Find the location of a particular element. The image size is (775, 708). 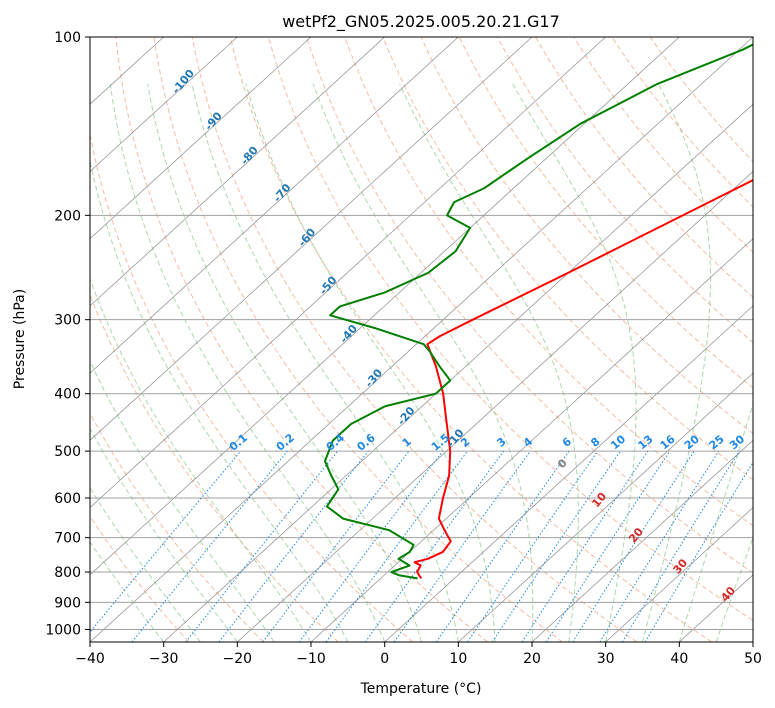

y-tick-label: 1000 is located at coordinates (63, 630).